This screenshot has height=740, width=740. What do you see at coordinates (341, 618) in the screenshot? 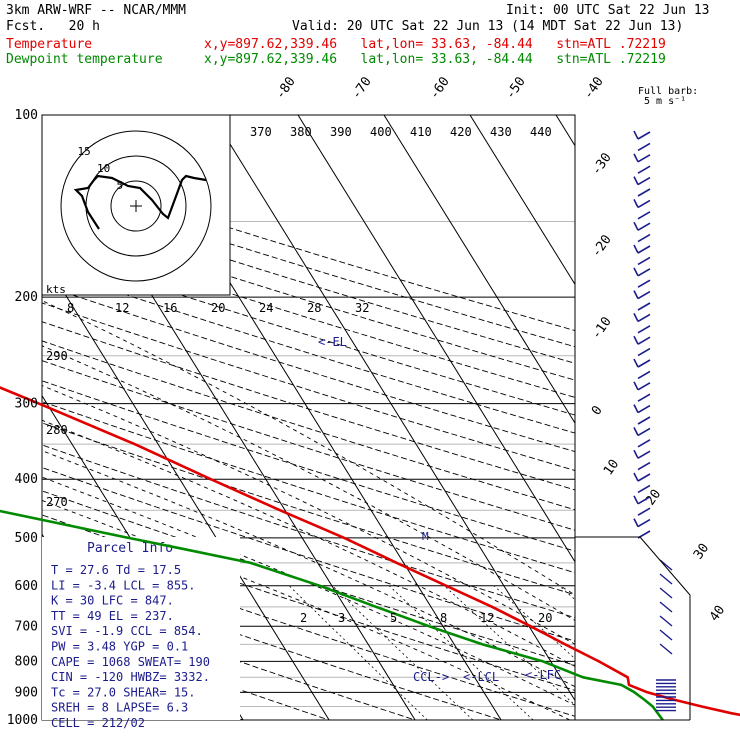
I see `mixing-ratio-label: 3` at bounding box center [341, 618].